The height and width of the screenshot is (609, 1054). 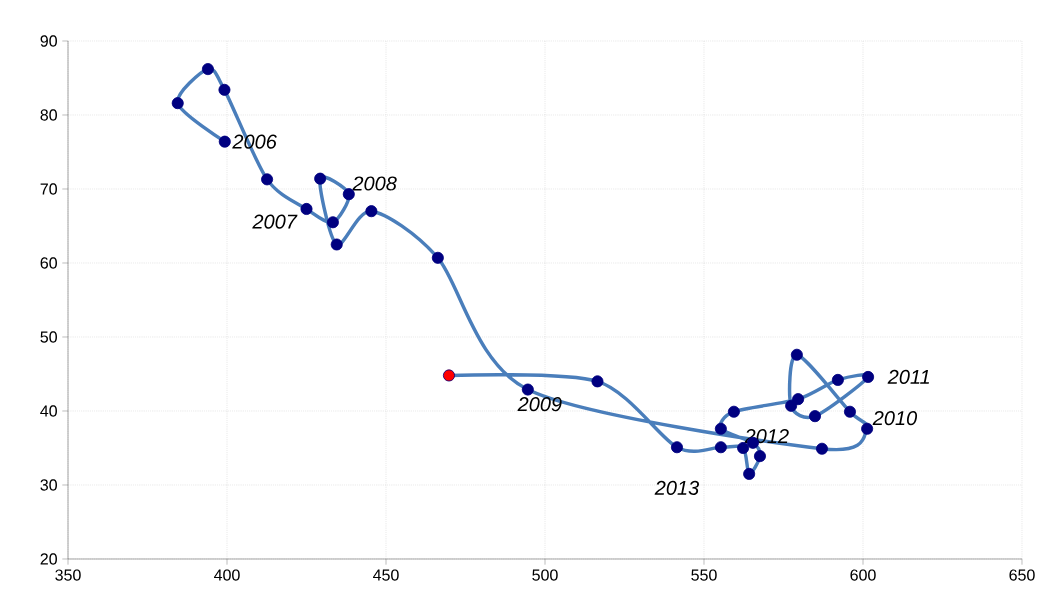 I want to click on y-tick-label: 20, so click(x=48, y=559).